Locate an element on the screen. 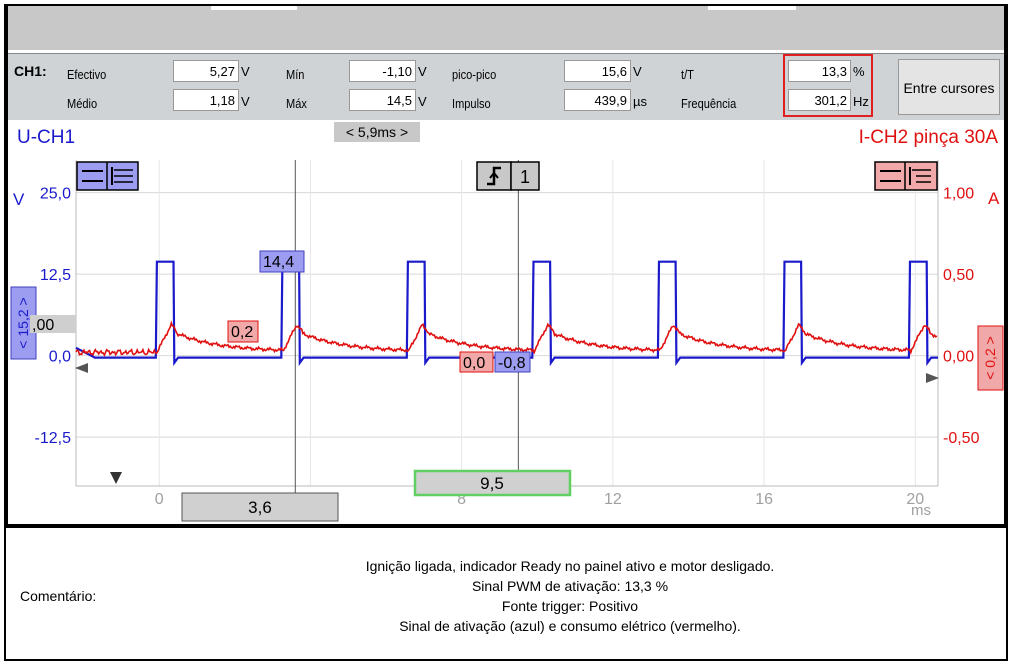 This screenshot has width=1012, height=665. cursor2-time-box is located at coordinates (492, 483).